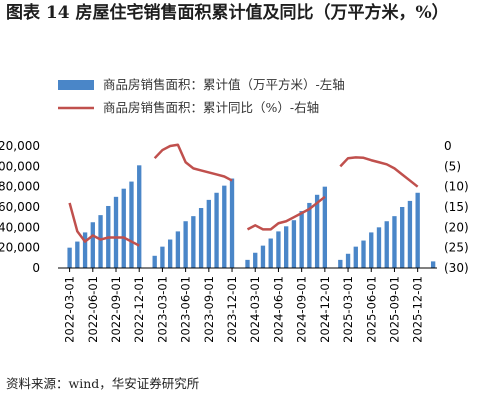 Image resolution: width=504 pixels, height=400 pixels. I want to click on right-axis-tick-label: 0, so click(448, 146).